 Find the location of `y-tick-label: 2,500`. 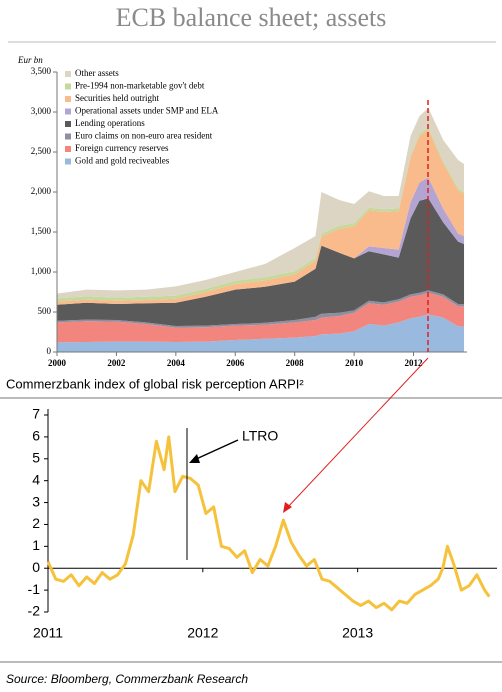

y-tick-label: 2,500 is located at coordinates (41, 151).